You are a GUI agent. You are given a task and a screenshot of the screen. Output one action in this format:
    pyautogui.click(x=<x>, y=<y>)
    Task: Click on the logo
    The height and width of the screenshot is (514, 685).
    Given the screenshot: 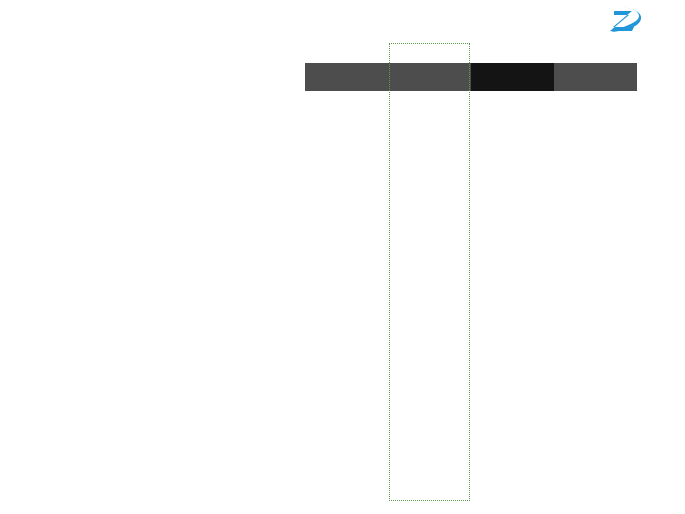 What is the action you would take?
    pyautogui.click(x=577, y=32)
    